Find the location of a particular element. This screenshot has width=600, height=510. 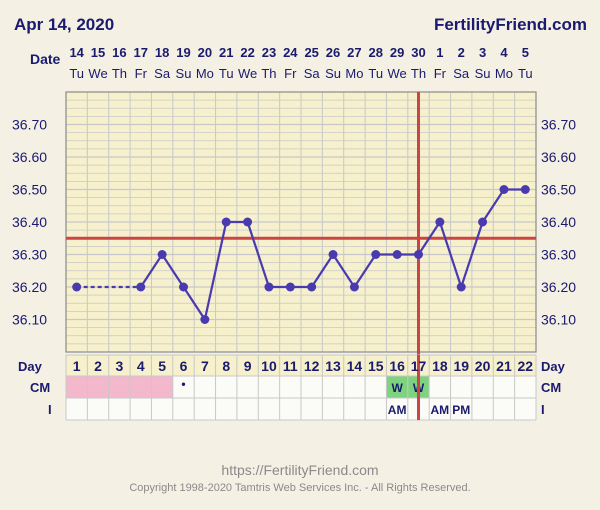

intercourse-mark: PM is located at coordinates (461, 410).